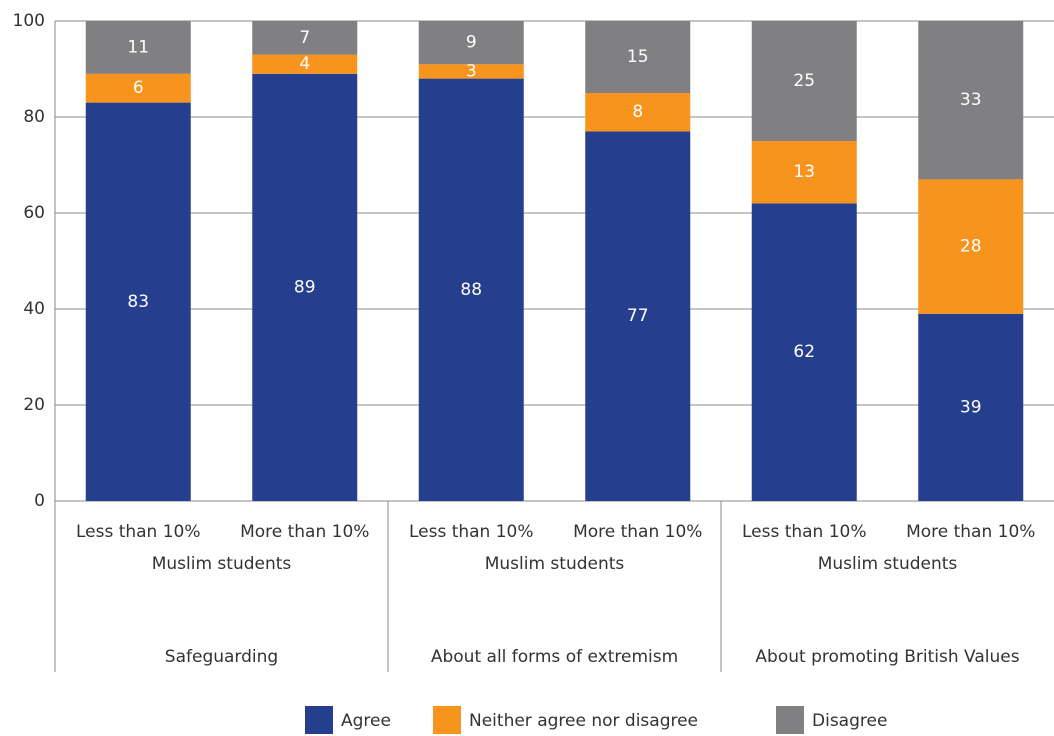  I want to click on y-tick-label: 20, so click(34, 405).